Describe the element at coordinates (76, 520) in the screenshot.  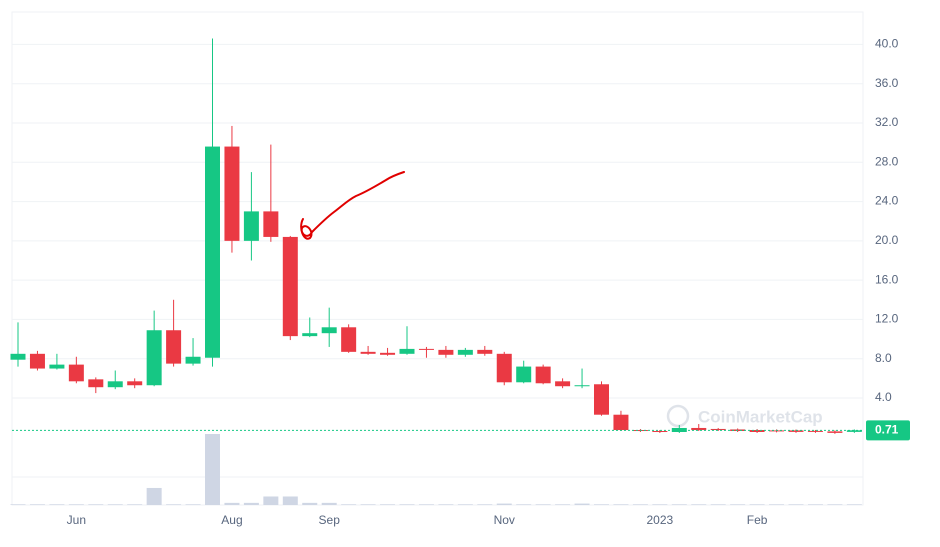
I see `x-tick-label: Jun` at that location.